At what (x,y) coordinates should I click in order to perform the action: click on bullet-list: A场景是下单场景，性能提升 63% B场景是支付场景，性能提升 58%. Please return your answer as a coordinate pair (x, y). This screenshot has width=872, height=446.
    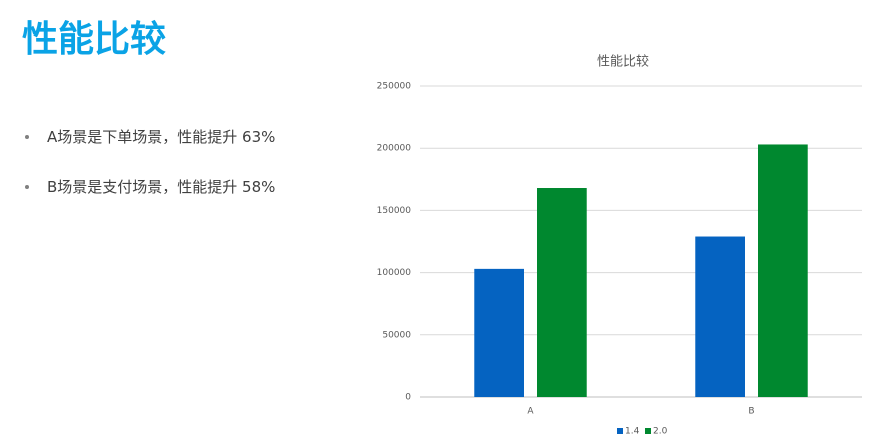
    Looking at the image, I should click on (148, 176).